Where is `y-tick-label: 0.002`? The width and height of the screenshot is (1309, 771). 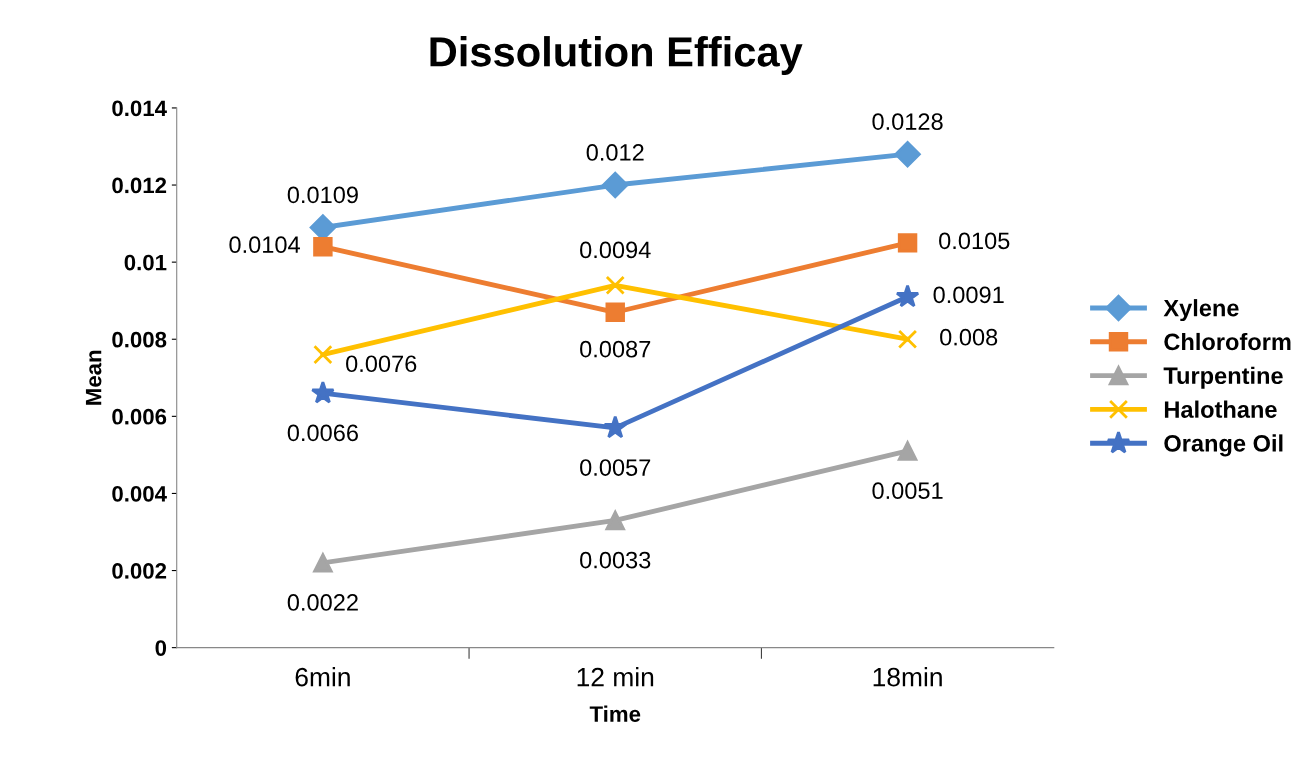
y-tick-label: 0.002 is located at coordinates (139, 571).